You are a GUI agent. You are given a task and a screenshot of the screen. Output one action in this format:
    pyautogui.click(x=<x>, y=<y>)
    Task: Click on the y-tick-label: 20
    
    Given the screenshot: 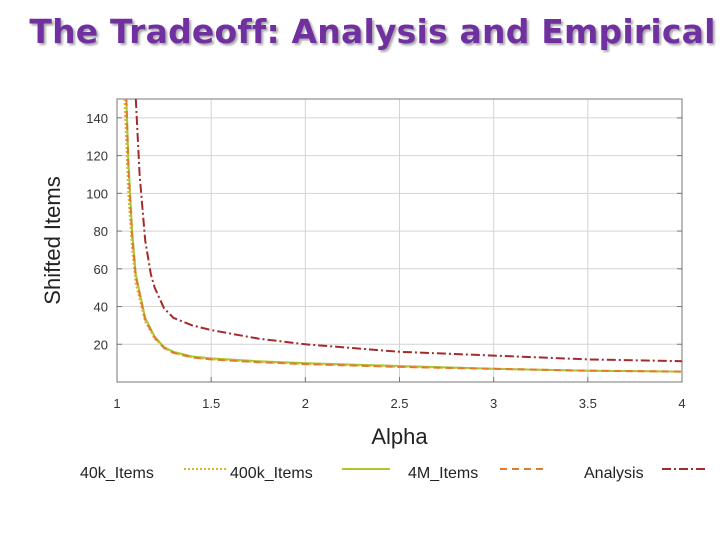 What is the action you would take?
    pyautogui.click(x=101, y=344)
    